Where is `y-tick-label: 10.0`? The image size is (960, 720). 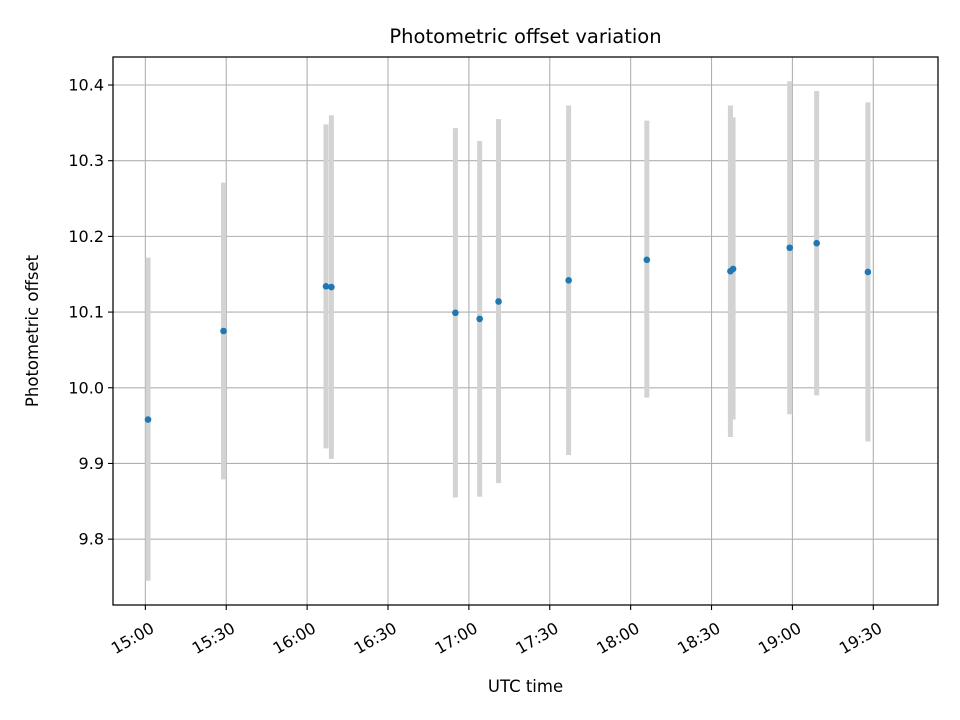
y-tick-label: 10.0 is located at coordinates (86, 387).